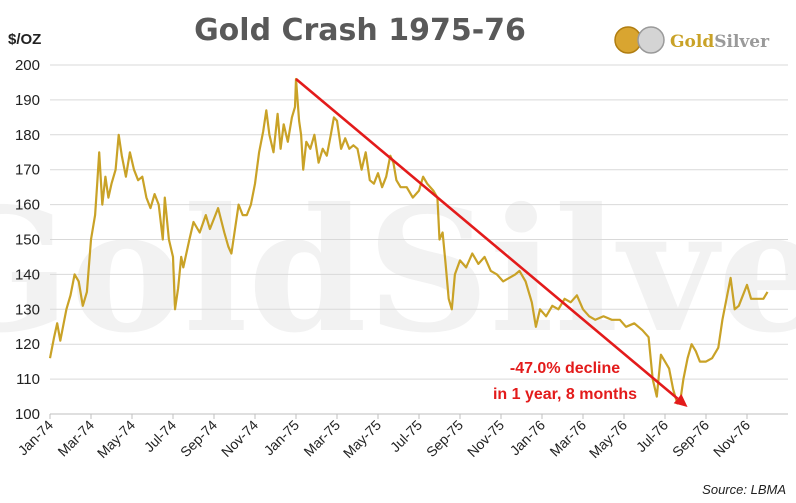 The image size is (796, 503). What do you see at coordinates (651, 40) in the screenshot?
I see `silver-coin-icon` at bounding box center [651, 40].